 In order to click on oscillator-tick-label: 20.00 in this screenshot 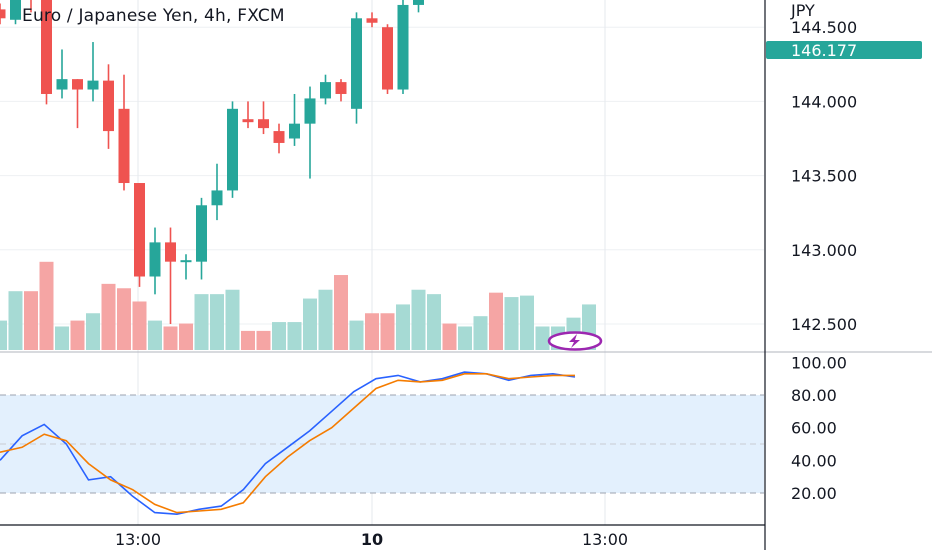, I will do `click(814, 493)`.